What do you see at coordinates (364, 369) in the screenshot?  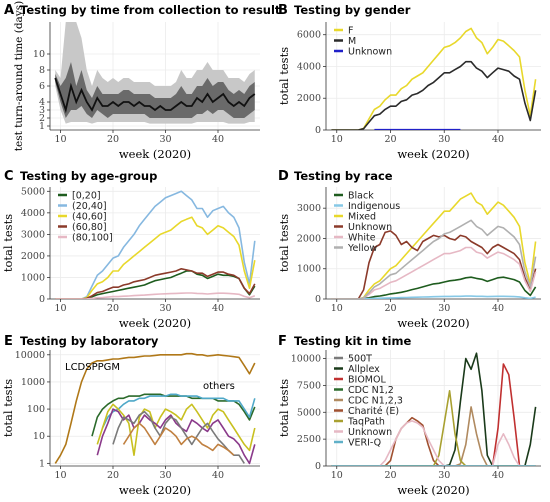 I see `legend-label: Allplex` at bounding box center [364, 369].